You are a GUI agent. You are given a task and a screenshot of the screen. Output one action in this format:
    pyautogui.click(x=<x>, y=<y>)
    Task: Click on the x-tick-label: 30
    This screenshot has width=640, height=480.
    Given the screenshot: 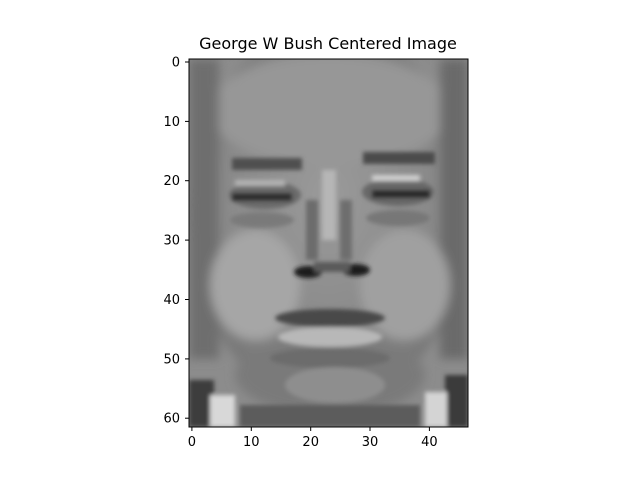 What is the action you would take?
    pyautogui.click(x=370, y=442)
    